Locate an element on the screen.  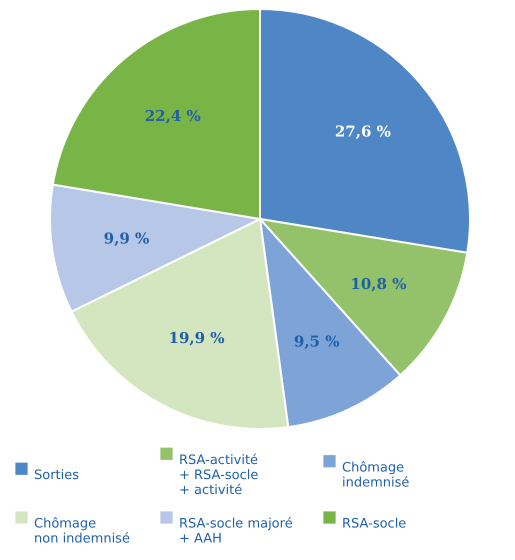
data-label: 9,9 % is located at coordinates (127, 239).